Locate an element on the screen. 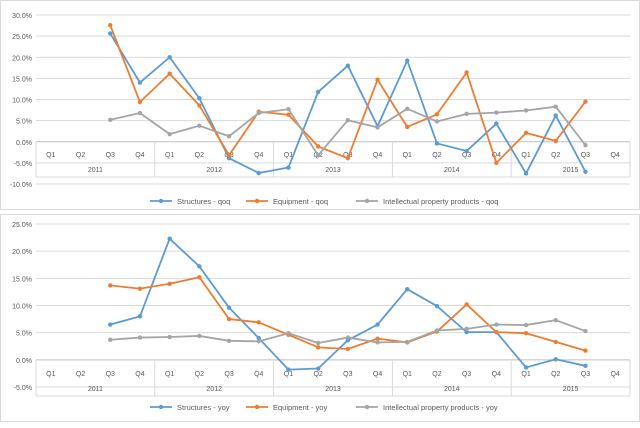 The image size is (640, 428). yoy-y-tick-label: 25.0% is located at coordinates (22, 225).